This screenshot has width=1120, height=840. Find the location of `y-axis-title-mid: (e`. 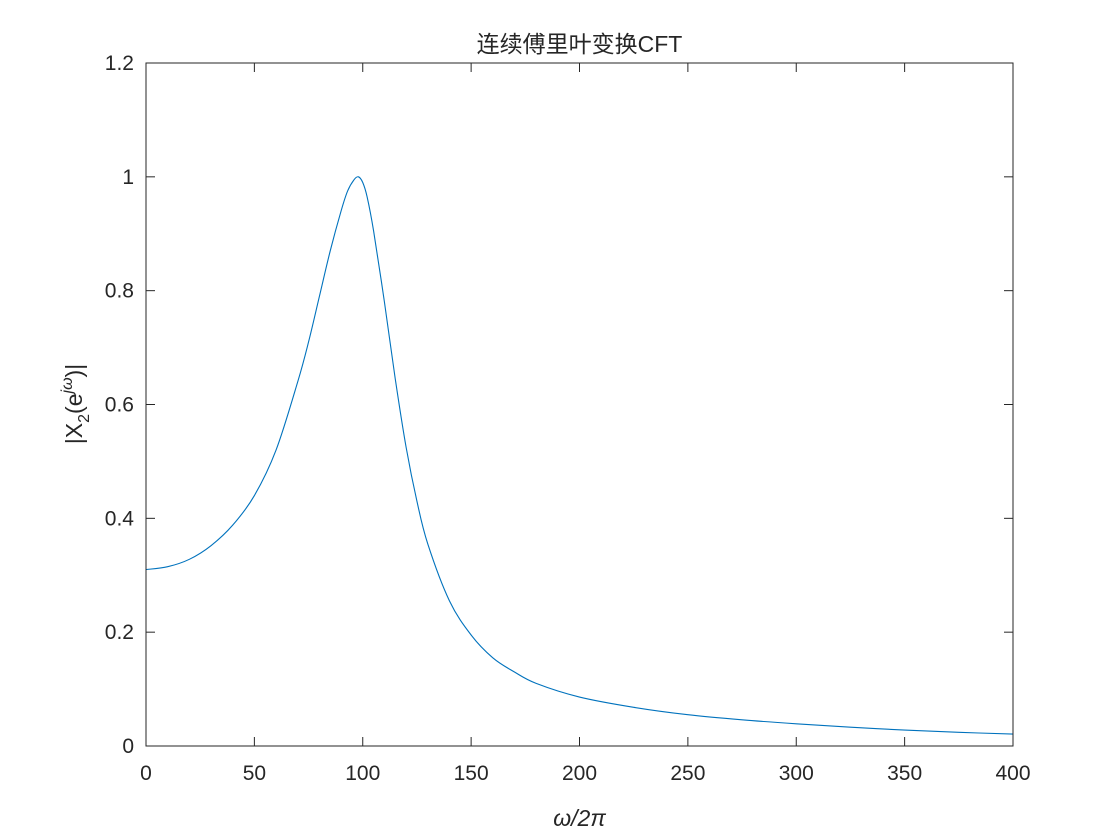

y-axis-title-mid: (e is located at coordinates (74, 403).